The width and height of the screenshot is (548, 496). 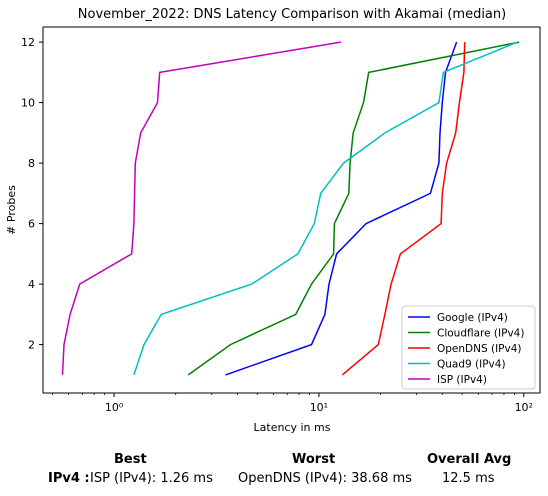 What do you see at coordinates (314, 459) in the screenshot?
I see `worst-header: Worst` at bounding box center [314, 459].